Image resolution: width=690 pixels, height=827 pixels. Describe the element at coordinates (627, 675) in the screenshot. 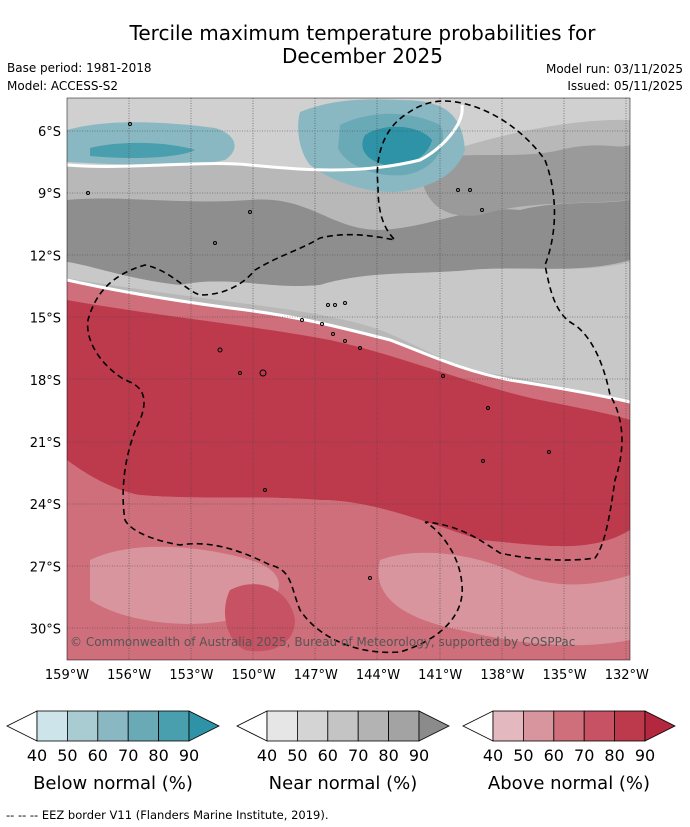

I see `lon-label: 132°W` at that location.